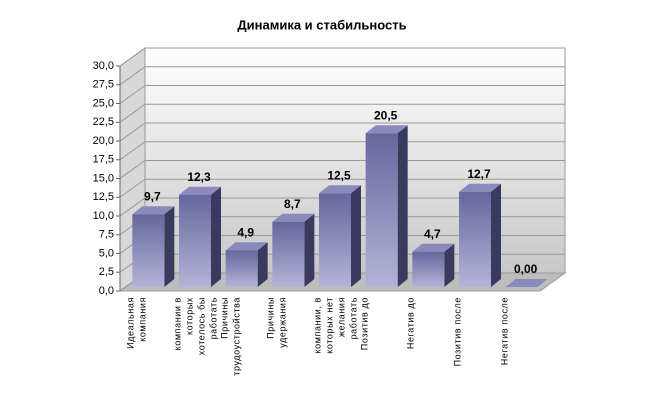  What do you see at coordinates (199, 177) in the screenshot?
I see `value-label: 12,3` at bounding box center [199, 177].